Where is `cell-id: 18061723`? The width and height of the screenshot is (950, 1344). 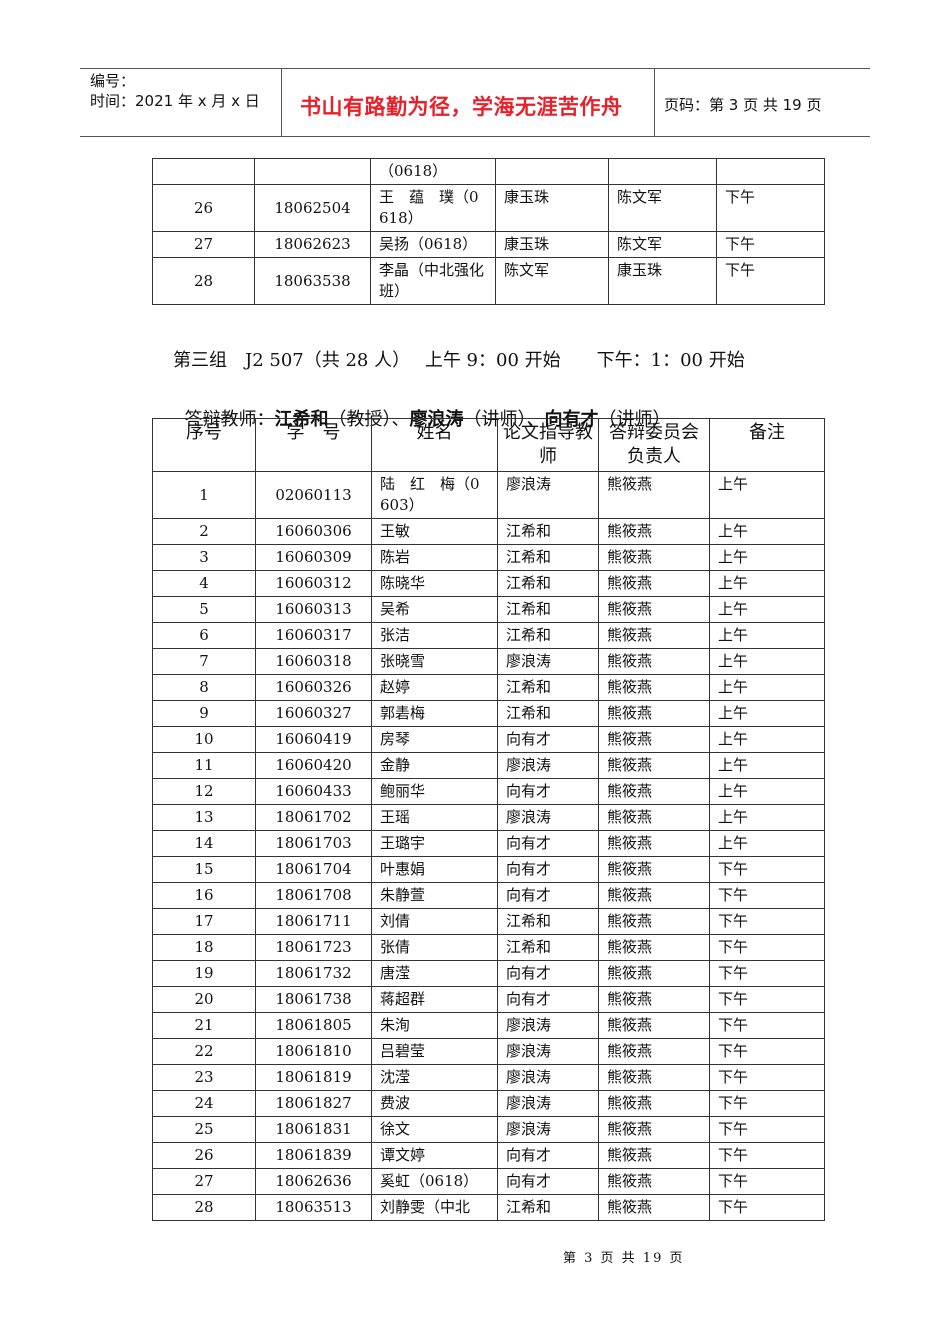 cell-id: 18061723 is located at coordinates (313, 947).